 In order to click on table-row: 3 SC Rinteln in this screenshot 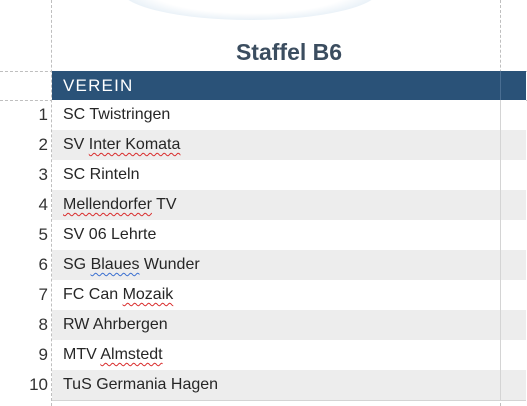, I will do `click(263, 175)`.